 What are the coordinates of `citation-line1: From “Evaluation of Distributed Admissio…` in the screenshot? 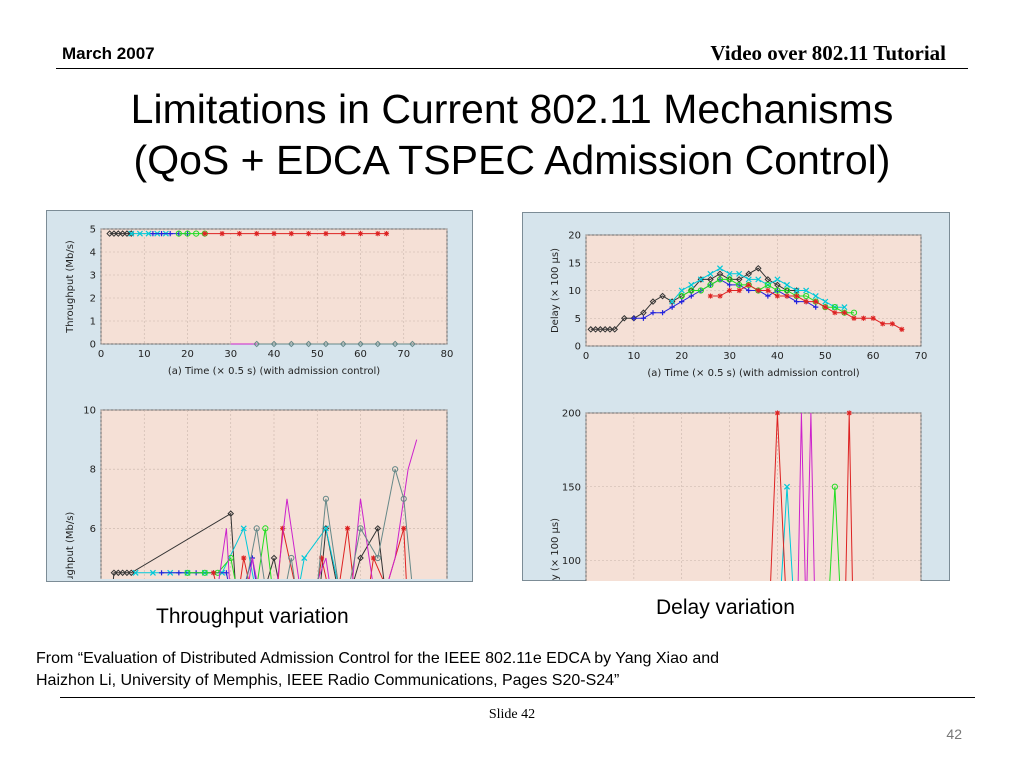 It's located at (378, 658).